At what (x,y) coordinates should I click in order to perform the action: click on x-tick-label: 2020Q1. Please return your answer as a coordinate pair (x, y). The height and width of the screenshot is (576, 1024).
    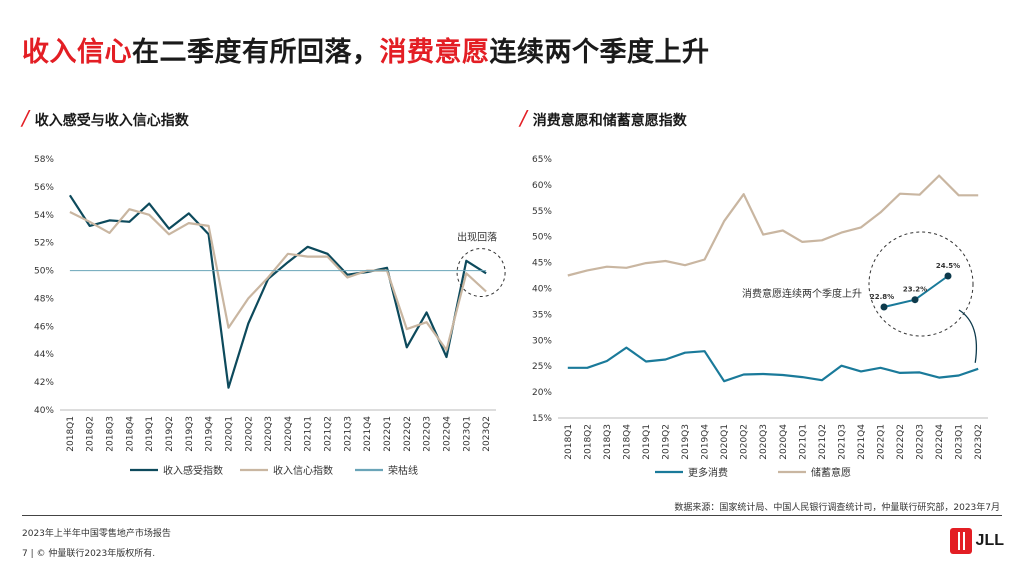
    Looking at the image, I should click on (725, 442).